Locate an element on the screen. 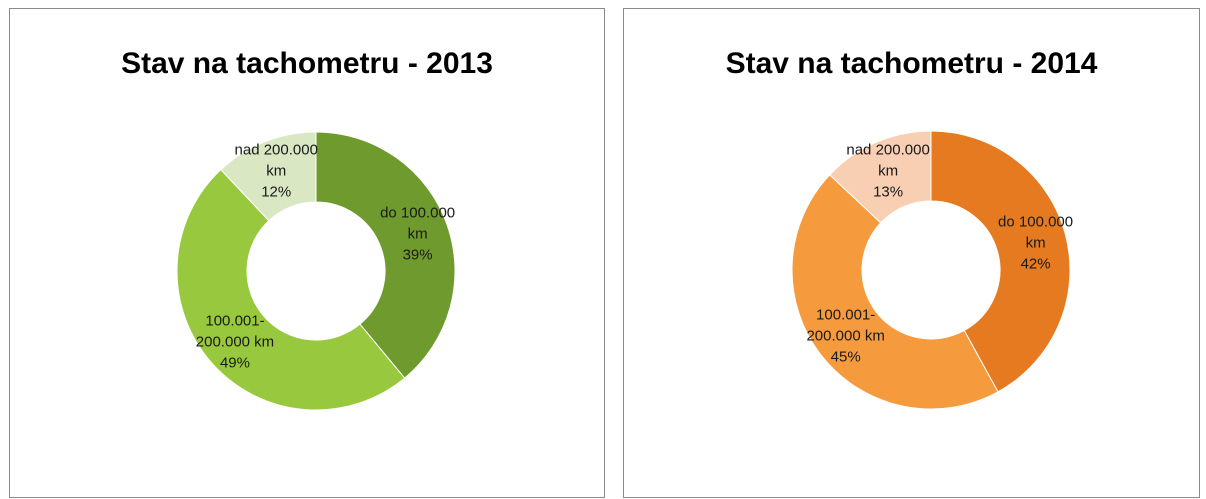 The image size is (1206, 499). data-label: 100.001-200.000 km 49% is located at coordinates (235, 342).